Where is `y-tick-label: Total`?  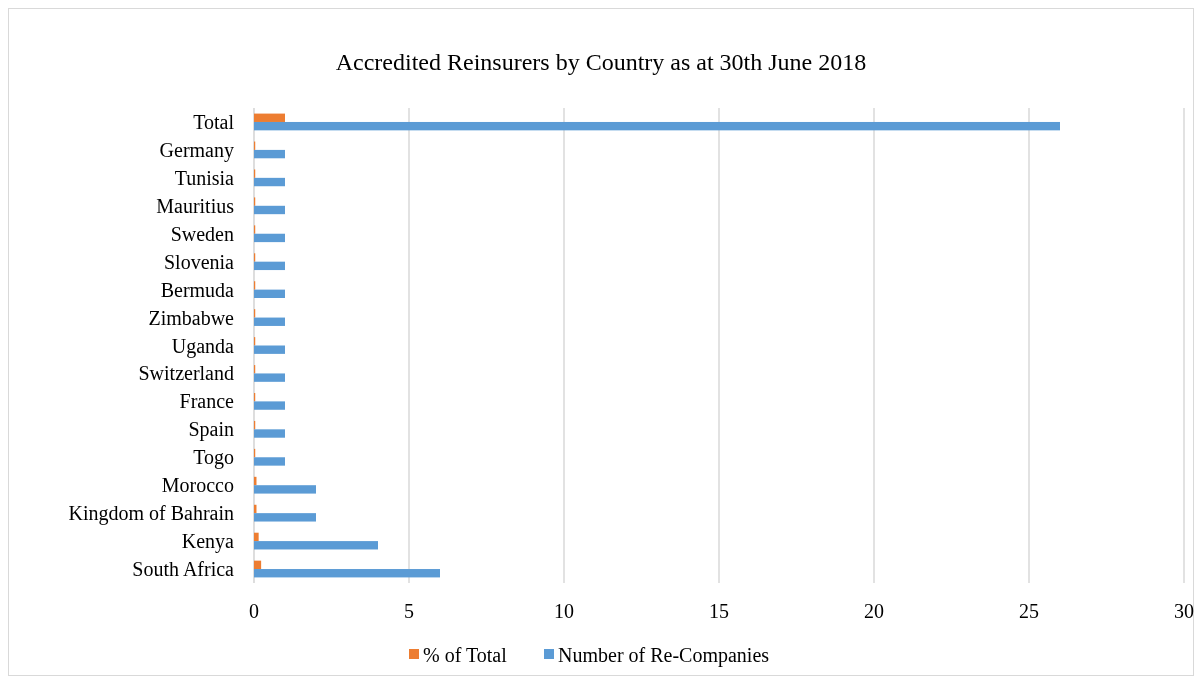
y-tick-label: Total is located at coordinates (214, 121).